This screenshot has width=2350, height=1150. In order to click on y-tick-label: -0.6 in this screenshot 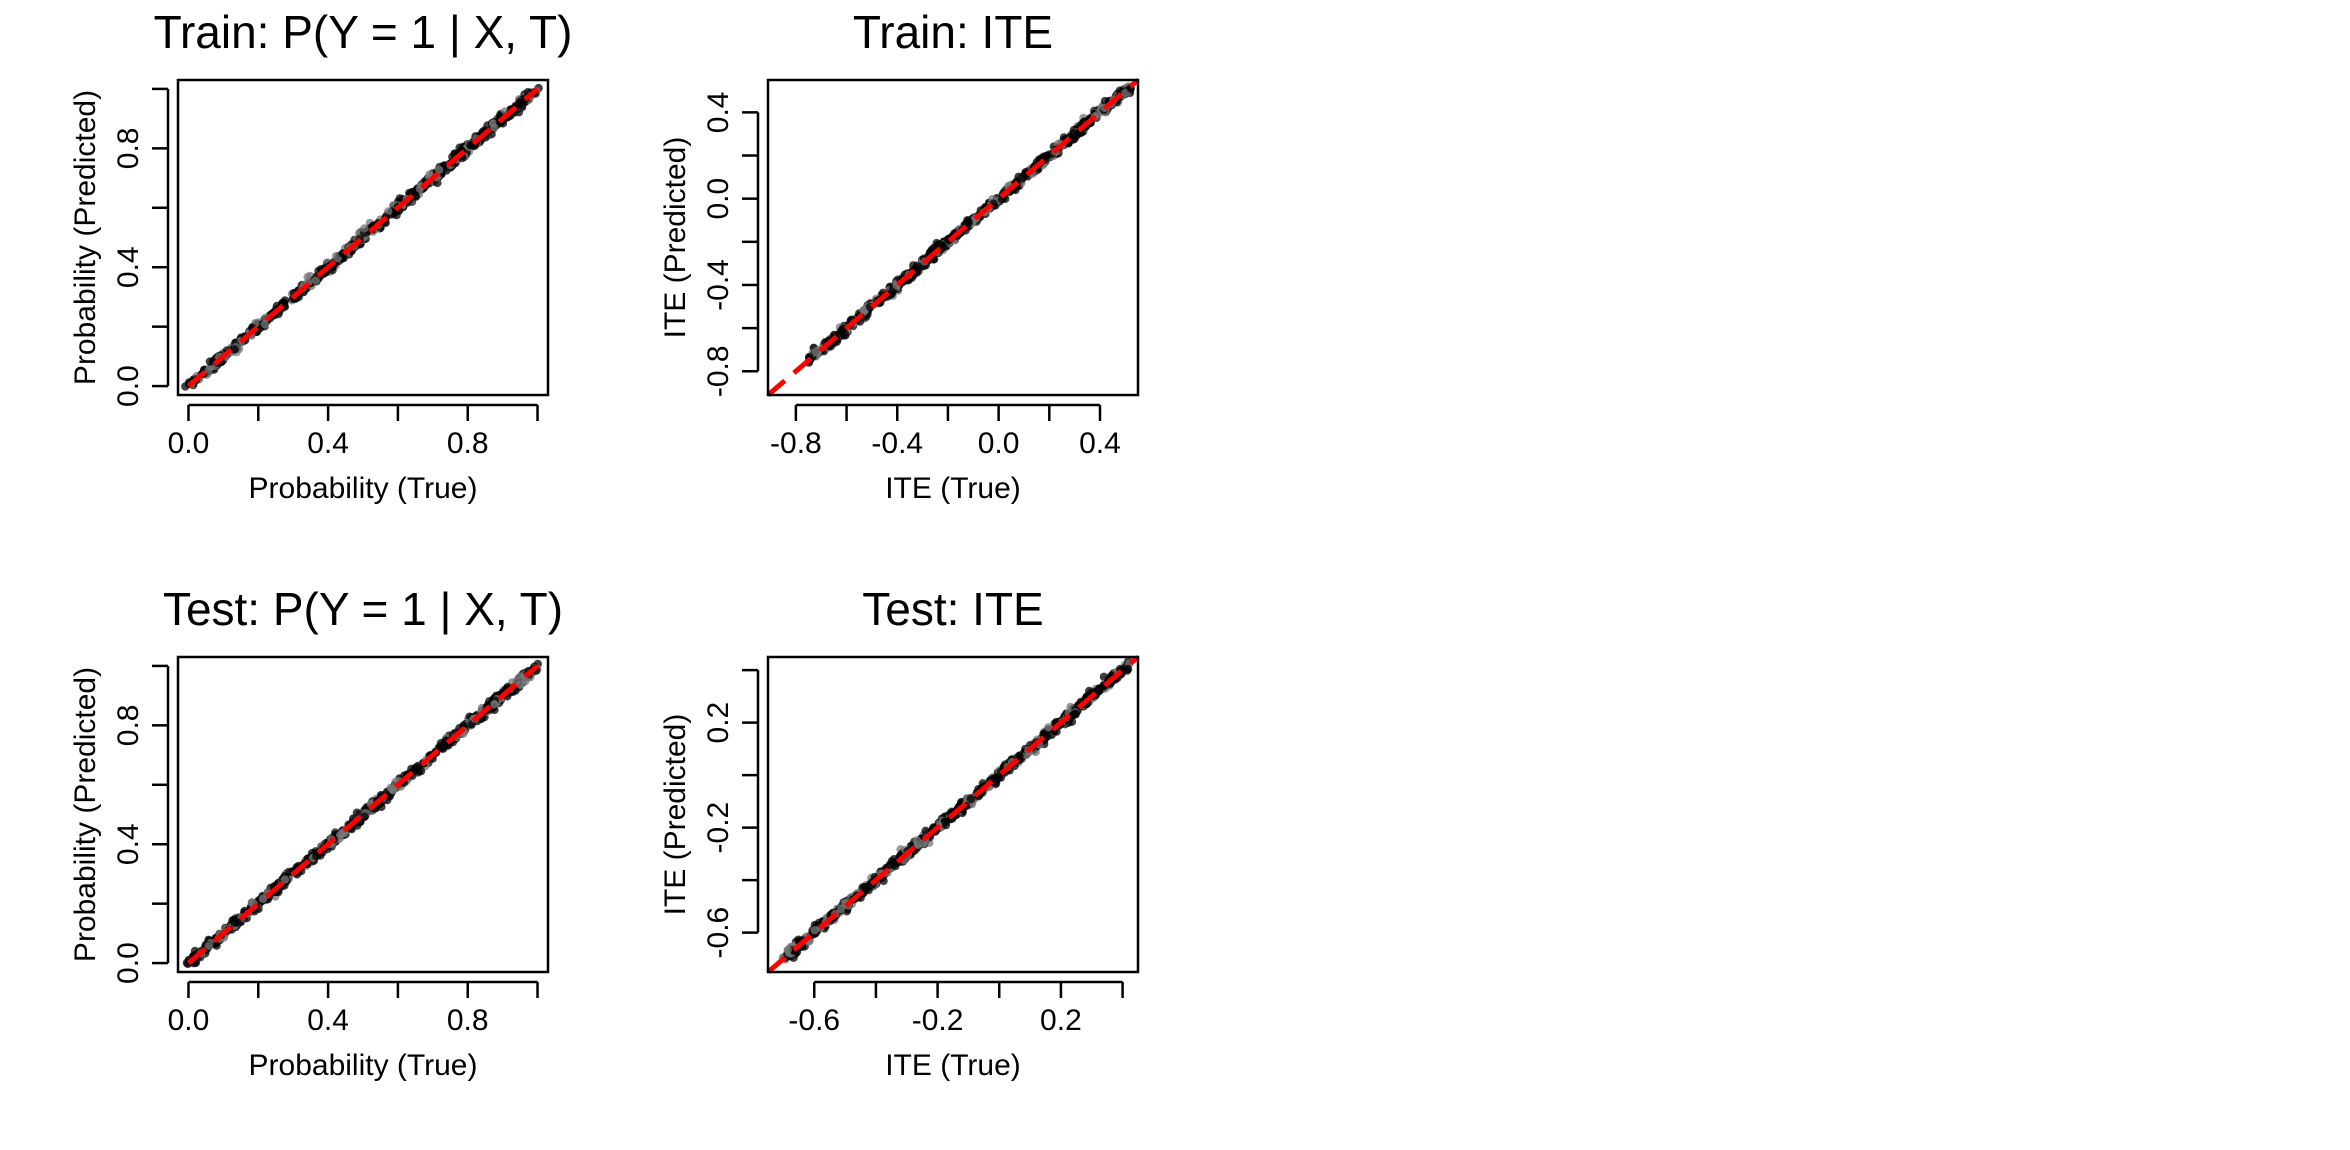, I will do `click(718, 933)`.